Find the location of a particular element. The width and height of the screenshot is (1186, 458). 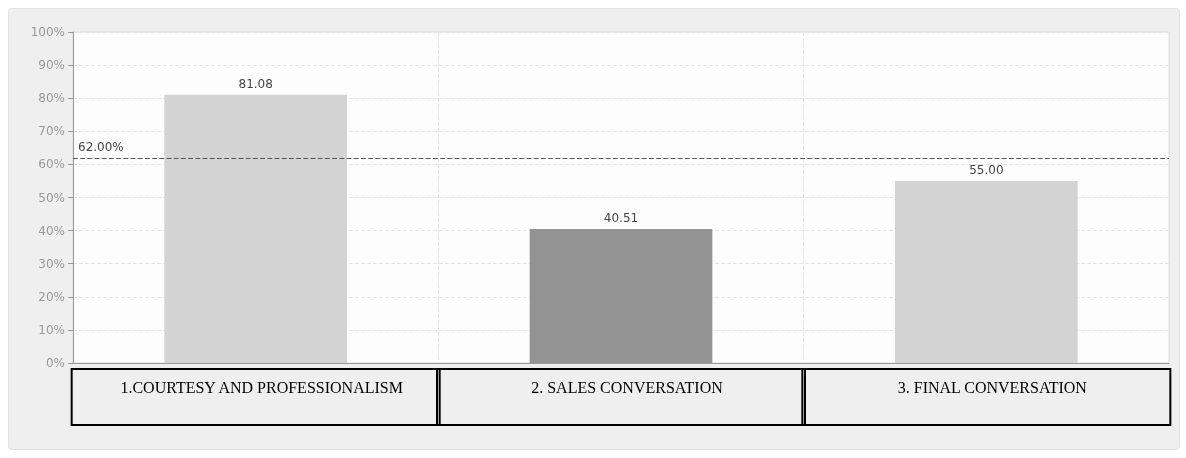

x-tick-label: 2. SALES CONVERSATION is located at coordinates (627, 387).